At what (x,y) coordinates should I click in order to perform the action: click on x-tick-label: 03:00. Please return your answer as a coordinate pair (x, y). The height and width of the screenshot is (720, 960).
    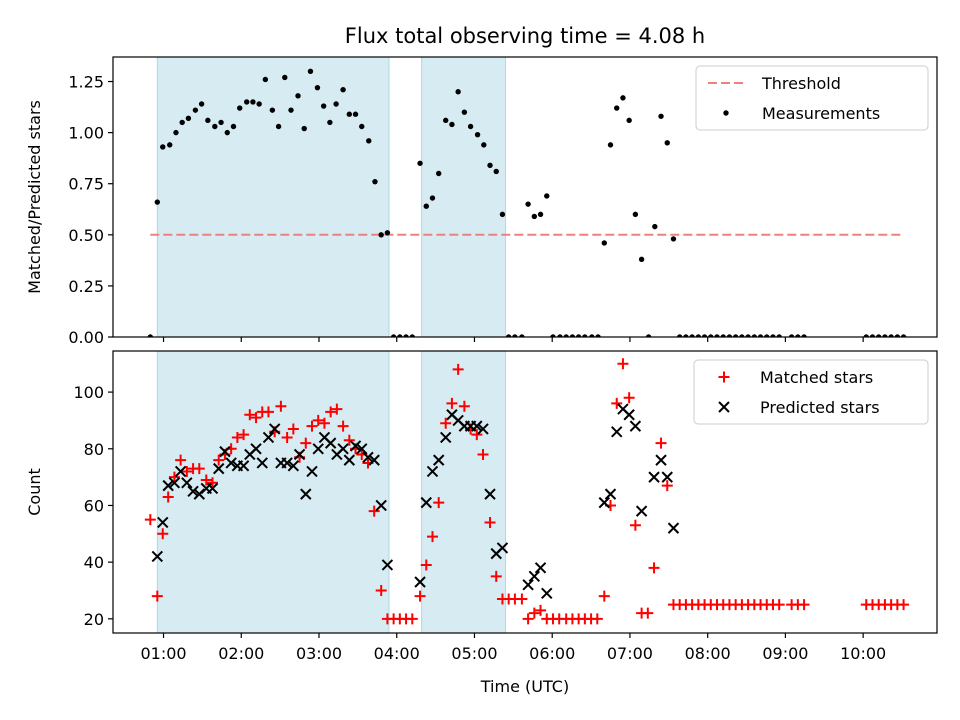
    Looking at the image, I should click on (319, 653).